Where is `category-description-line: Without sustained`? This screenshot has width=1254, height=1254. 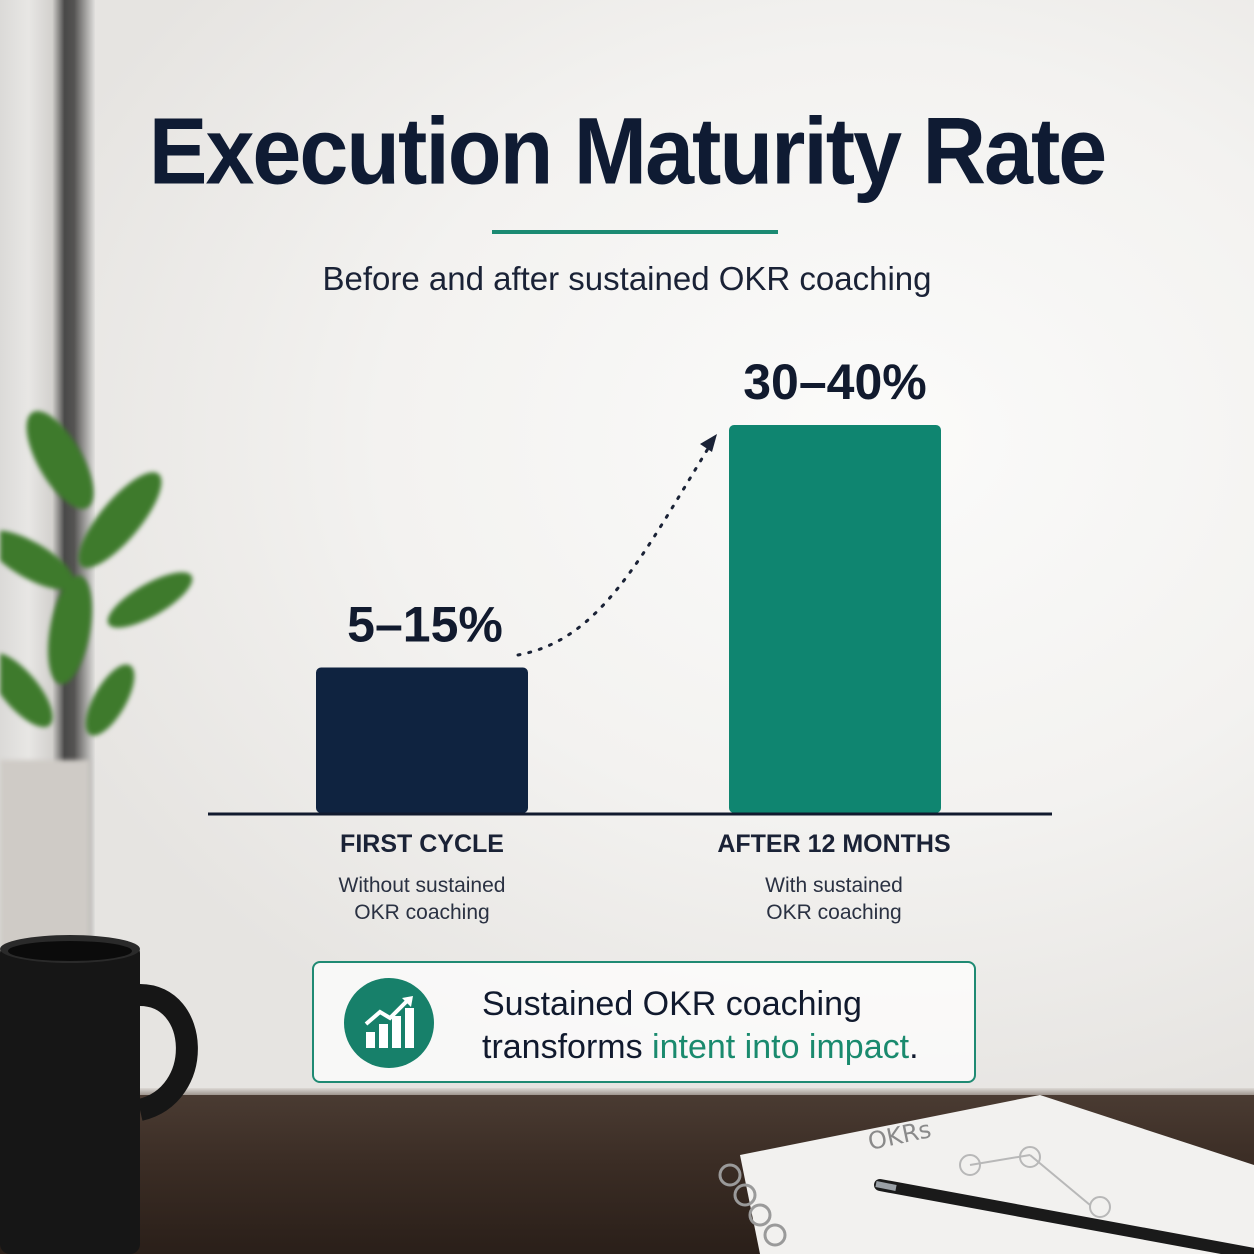
category-description-line: Without sustained is located at coordinates (422, 885).